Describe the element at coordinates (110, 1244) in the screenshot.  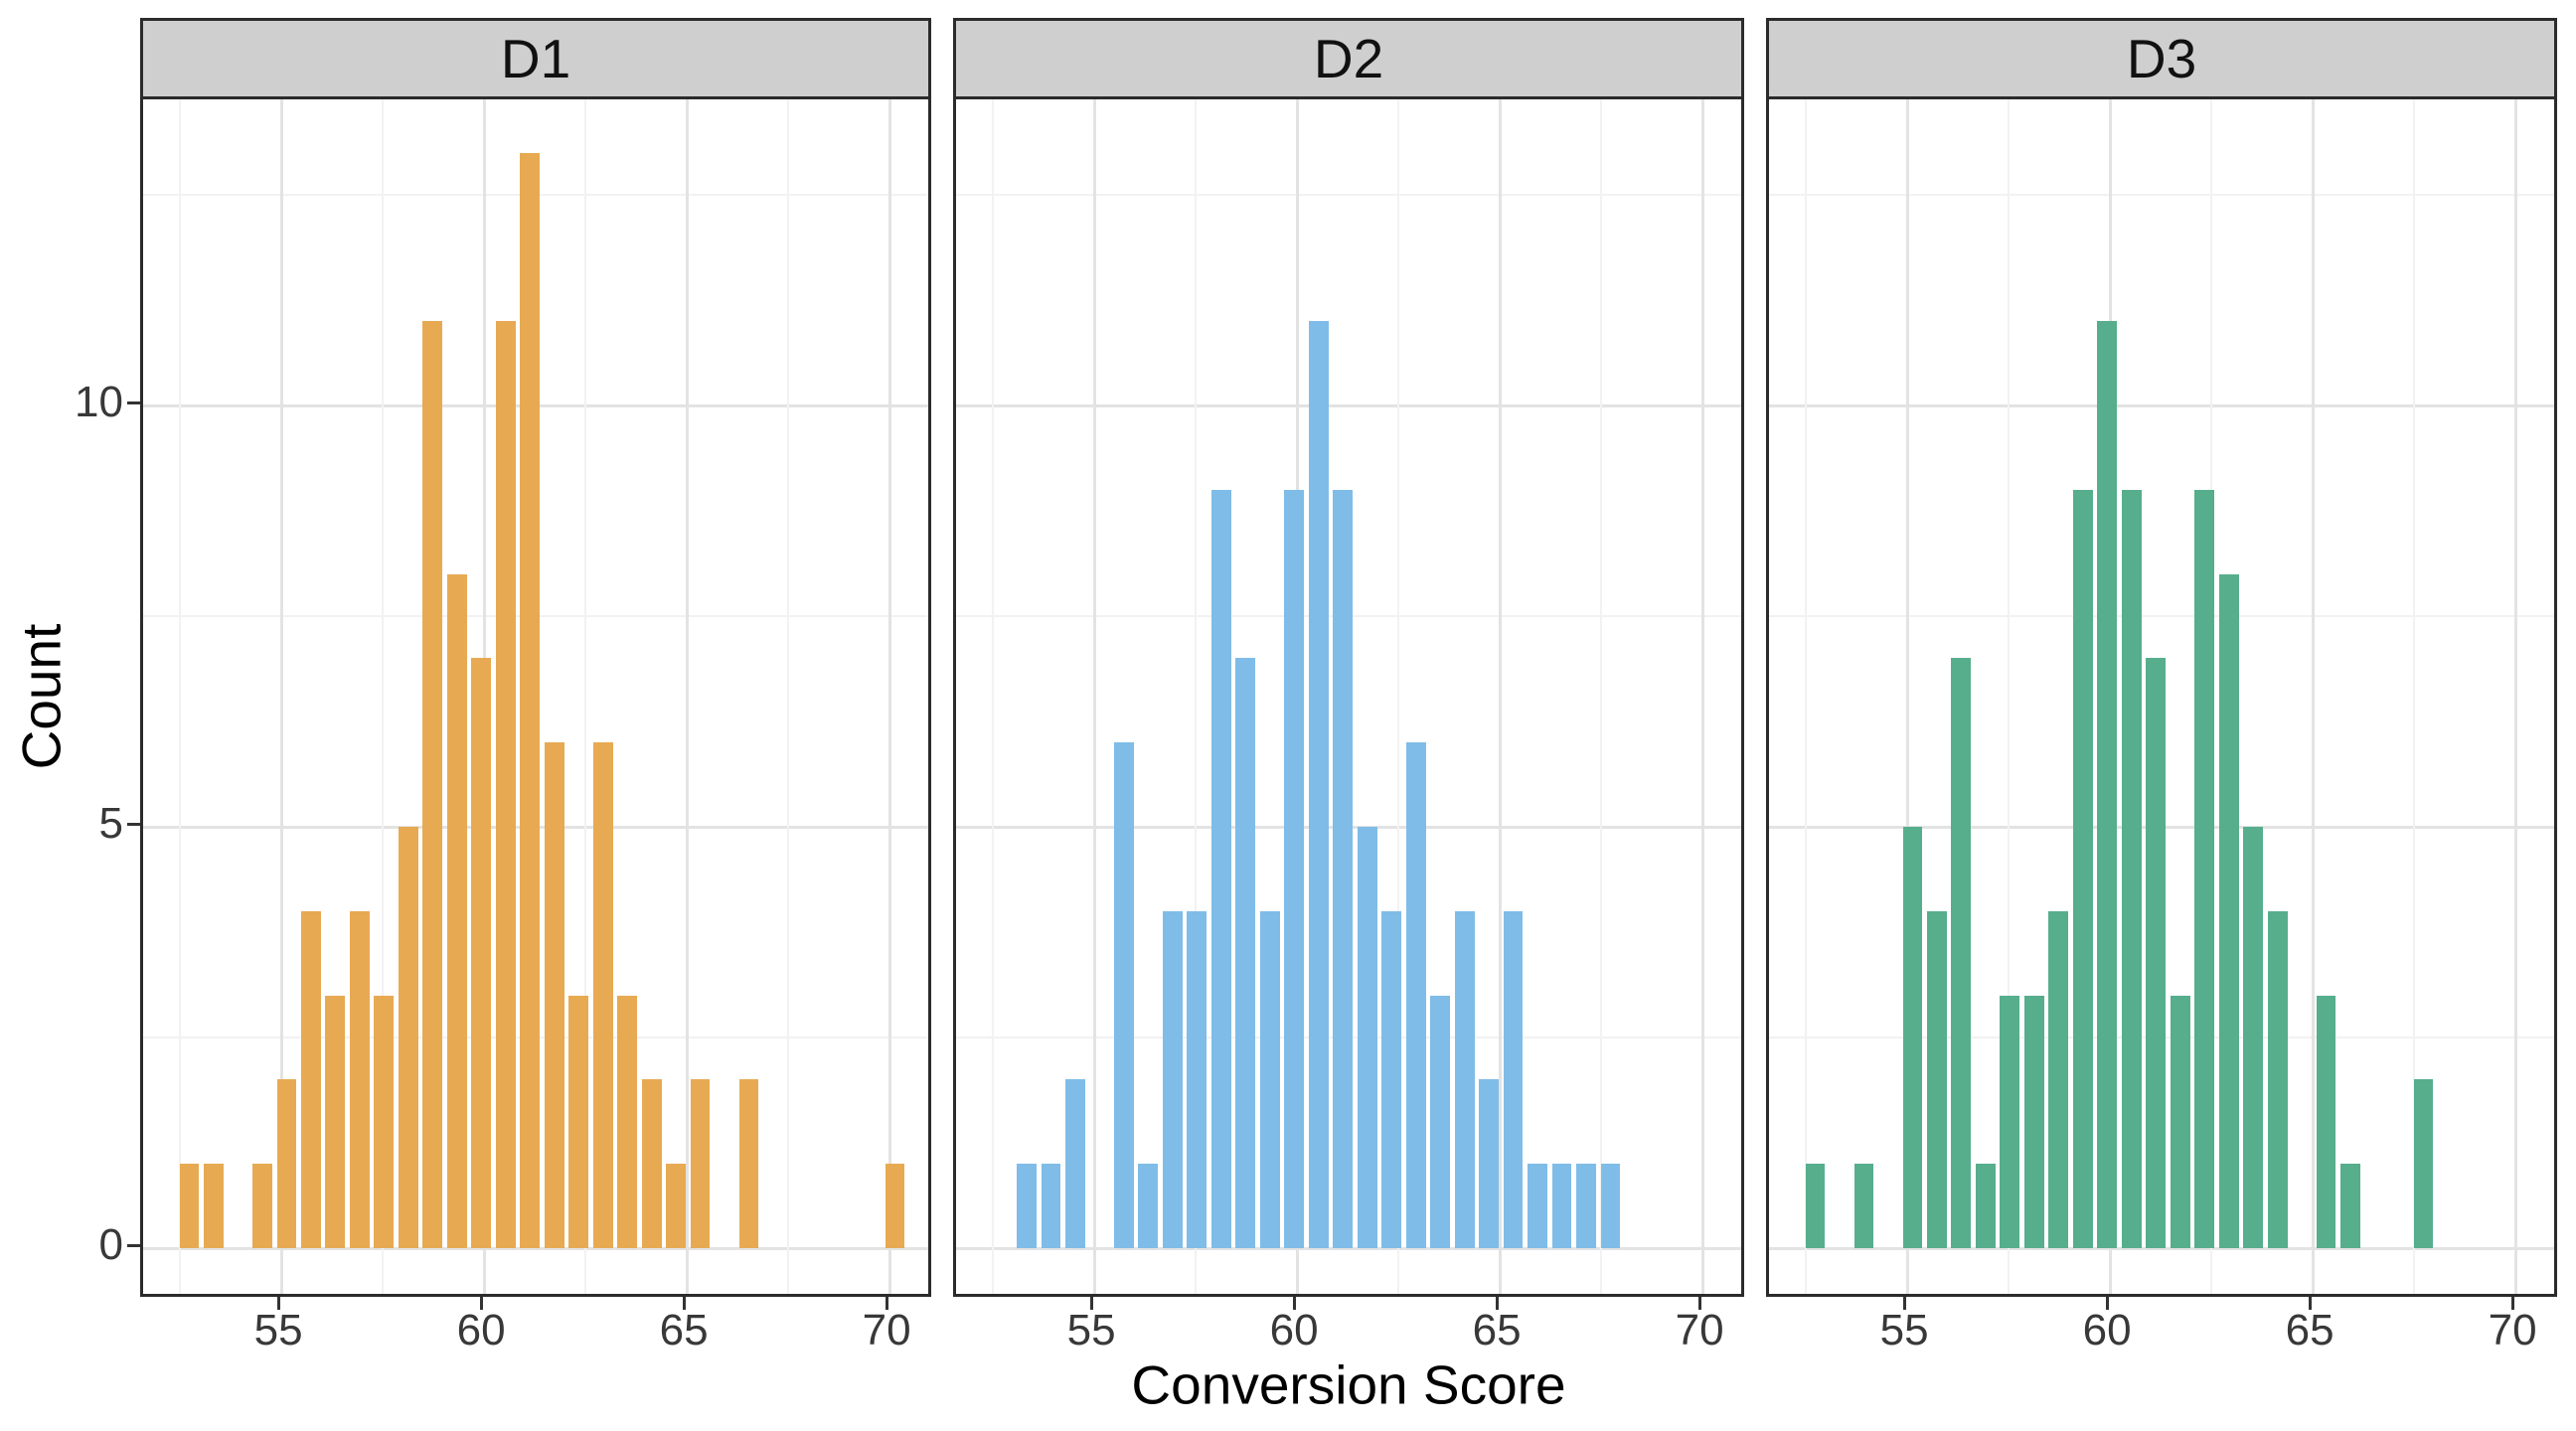
I see `y-tick-label: 0` at that location.